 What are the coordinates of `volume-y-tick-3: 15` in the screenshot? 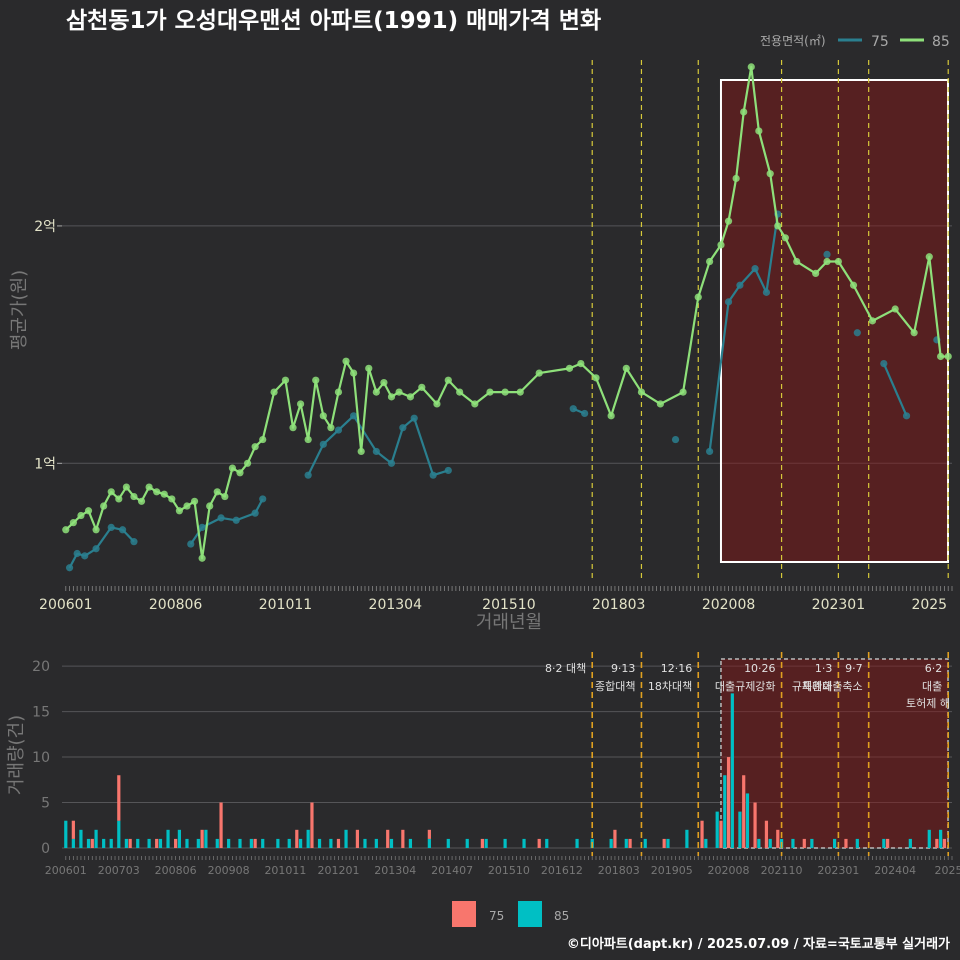 It's located at (41, 713).